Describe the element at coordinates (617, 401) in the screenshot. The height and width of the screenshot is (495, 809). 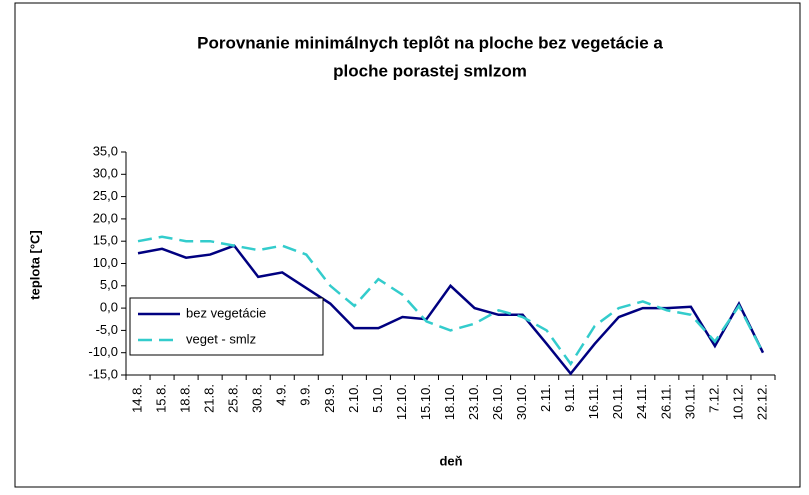
I see `x-tick-label: 20.11.` at that location.